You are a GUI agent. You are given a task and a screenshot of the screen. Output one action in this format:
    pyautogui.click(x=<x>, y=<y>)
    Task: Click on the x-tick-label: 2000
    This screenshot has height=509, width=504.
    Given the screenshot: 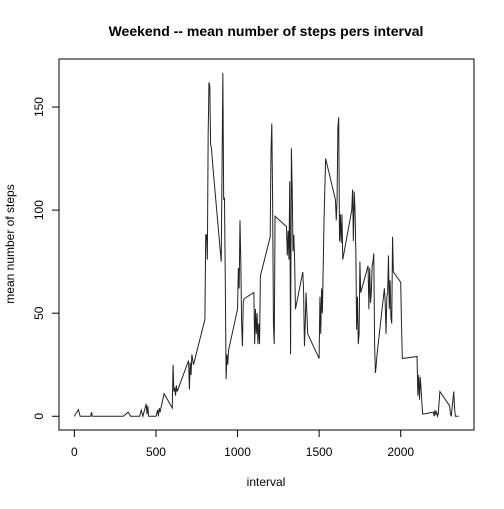 What is the action you would take?
    pyautogui.click(x=400, y=452)
    